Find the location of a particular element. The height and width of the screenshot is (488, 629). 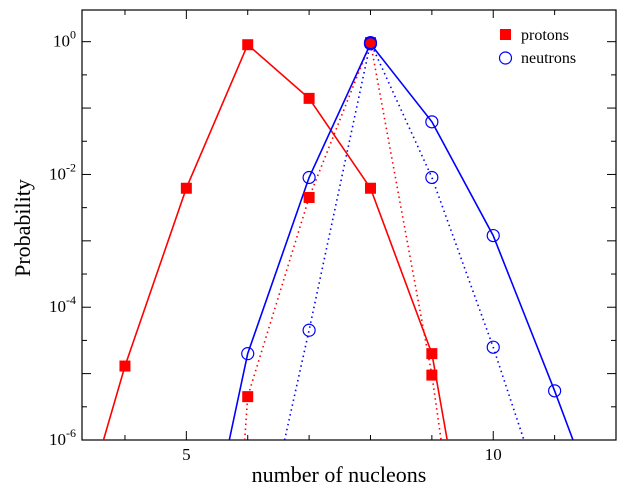

legend-box is located at coordinates (542, 44).